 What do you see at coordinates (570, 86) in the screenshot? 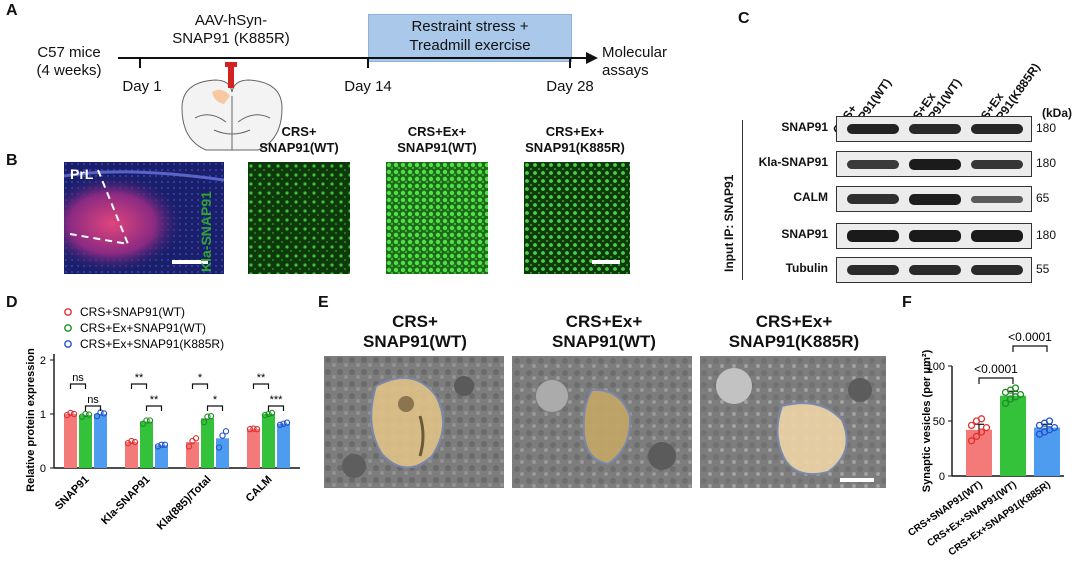
I see `day28-label: Day 28` at bounding box center [570, 86].